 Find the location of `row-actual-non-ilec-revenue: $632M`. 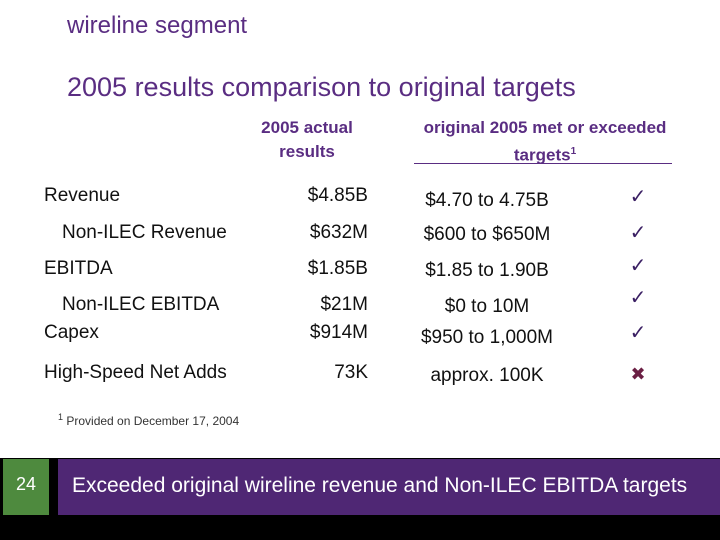

row-actual-non-ilec-revenue: $632M is located at coordinates (338, 232).